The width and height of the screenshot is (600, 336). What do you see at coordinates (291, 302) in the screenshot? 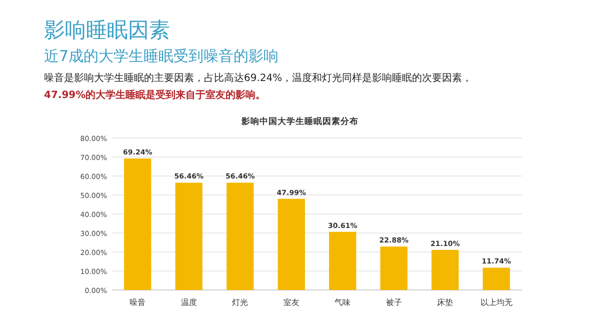
I see `x-tick-label: 室友` at bounding box center [291, 302].